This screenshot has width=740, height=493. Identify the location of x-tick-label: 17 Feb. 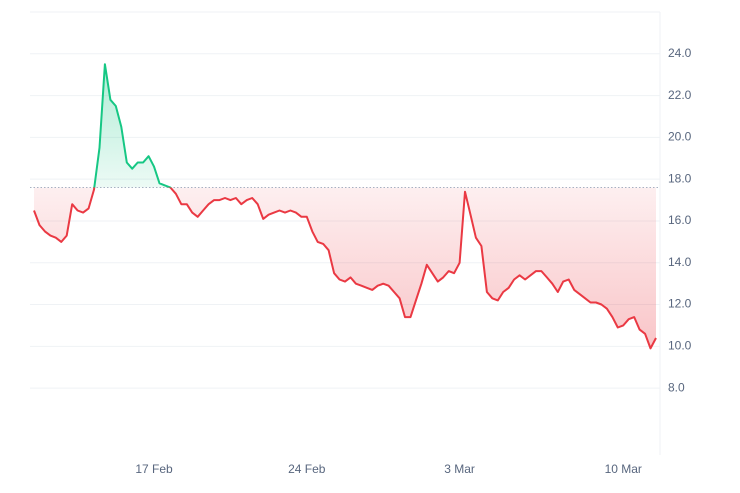
(154, 469).